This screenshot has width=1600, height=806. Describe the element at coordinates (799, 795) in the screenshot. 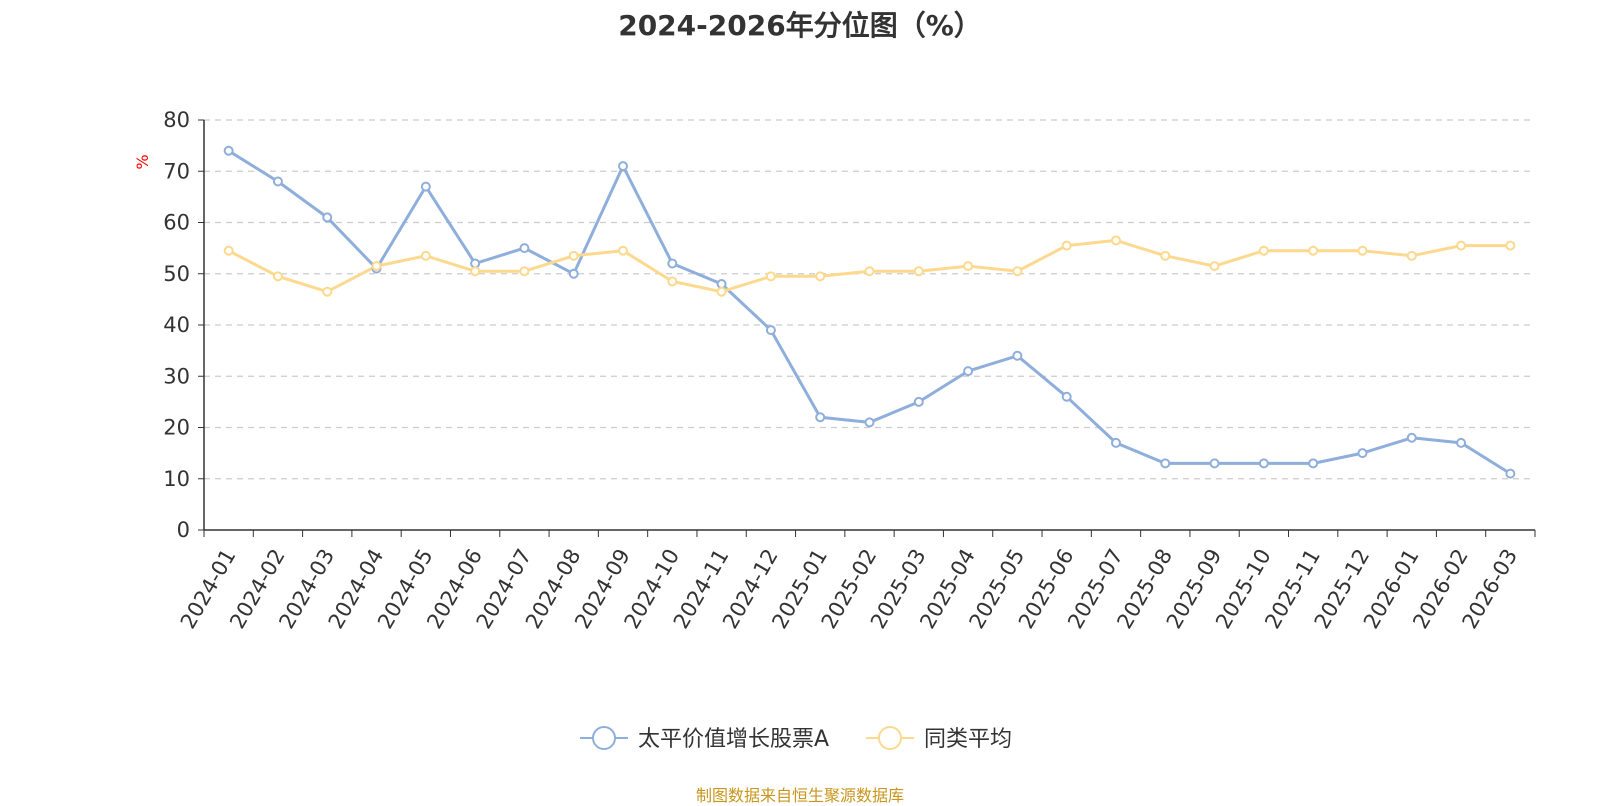

I see `source-note: 制图数据来自恒生聚源数据库` at that location.